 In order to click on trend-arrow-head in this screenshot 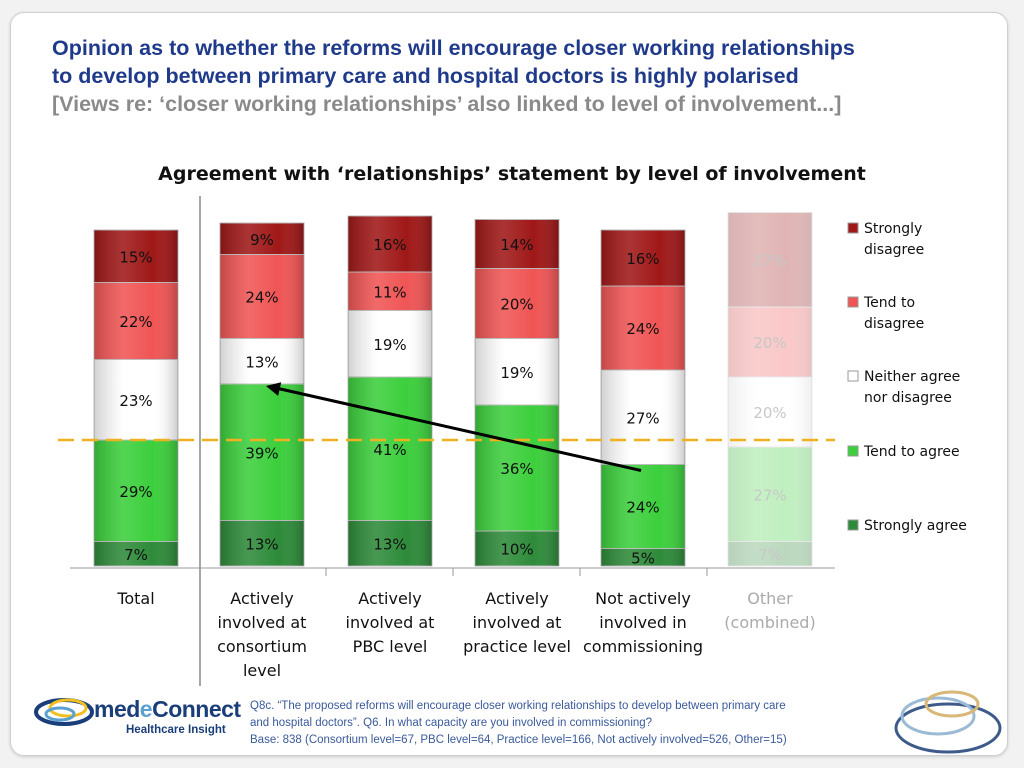, I will do `click(274, 389)`.